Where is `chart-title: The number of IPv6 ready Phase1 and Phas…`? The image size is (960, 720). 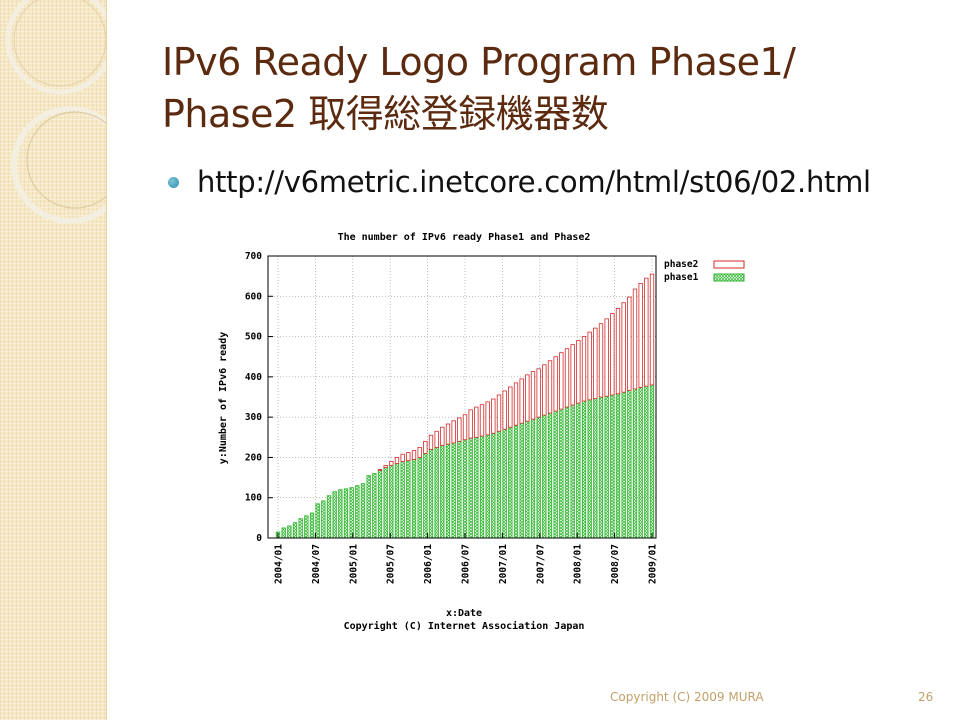
chart-title: The number of IPv6 ready Phase1 and Phas… is located at coordinates (464, 237).